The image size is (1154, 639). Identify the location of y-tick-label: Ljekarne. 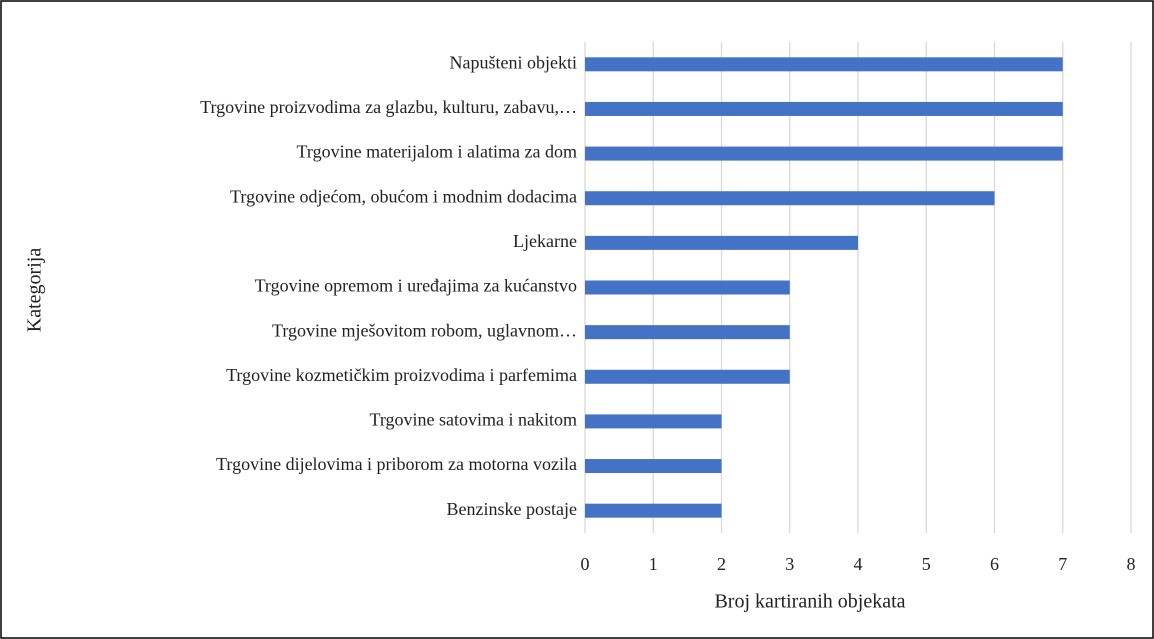
(545, 241).